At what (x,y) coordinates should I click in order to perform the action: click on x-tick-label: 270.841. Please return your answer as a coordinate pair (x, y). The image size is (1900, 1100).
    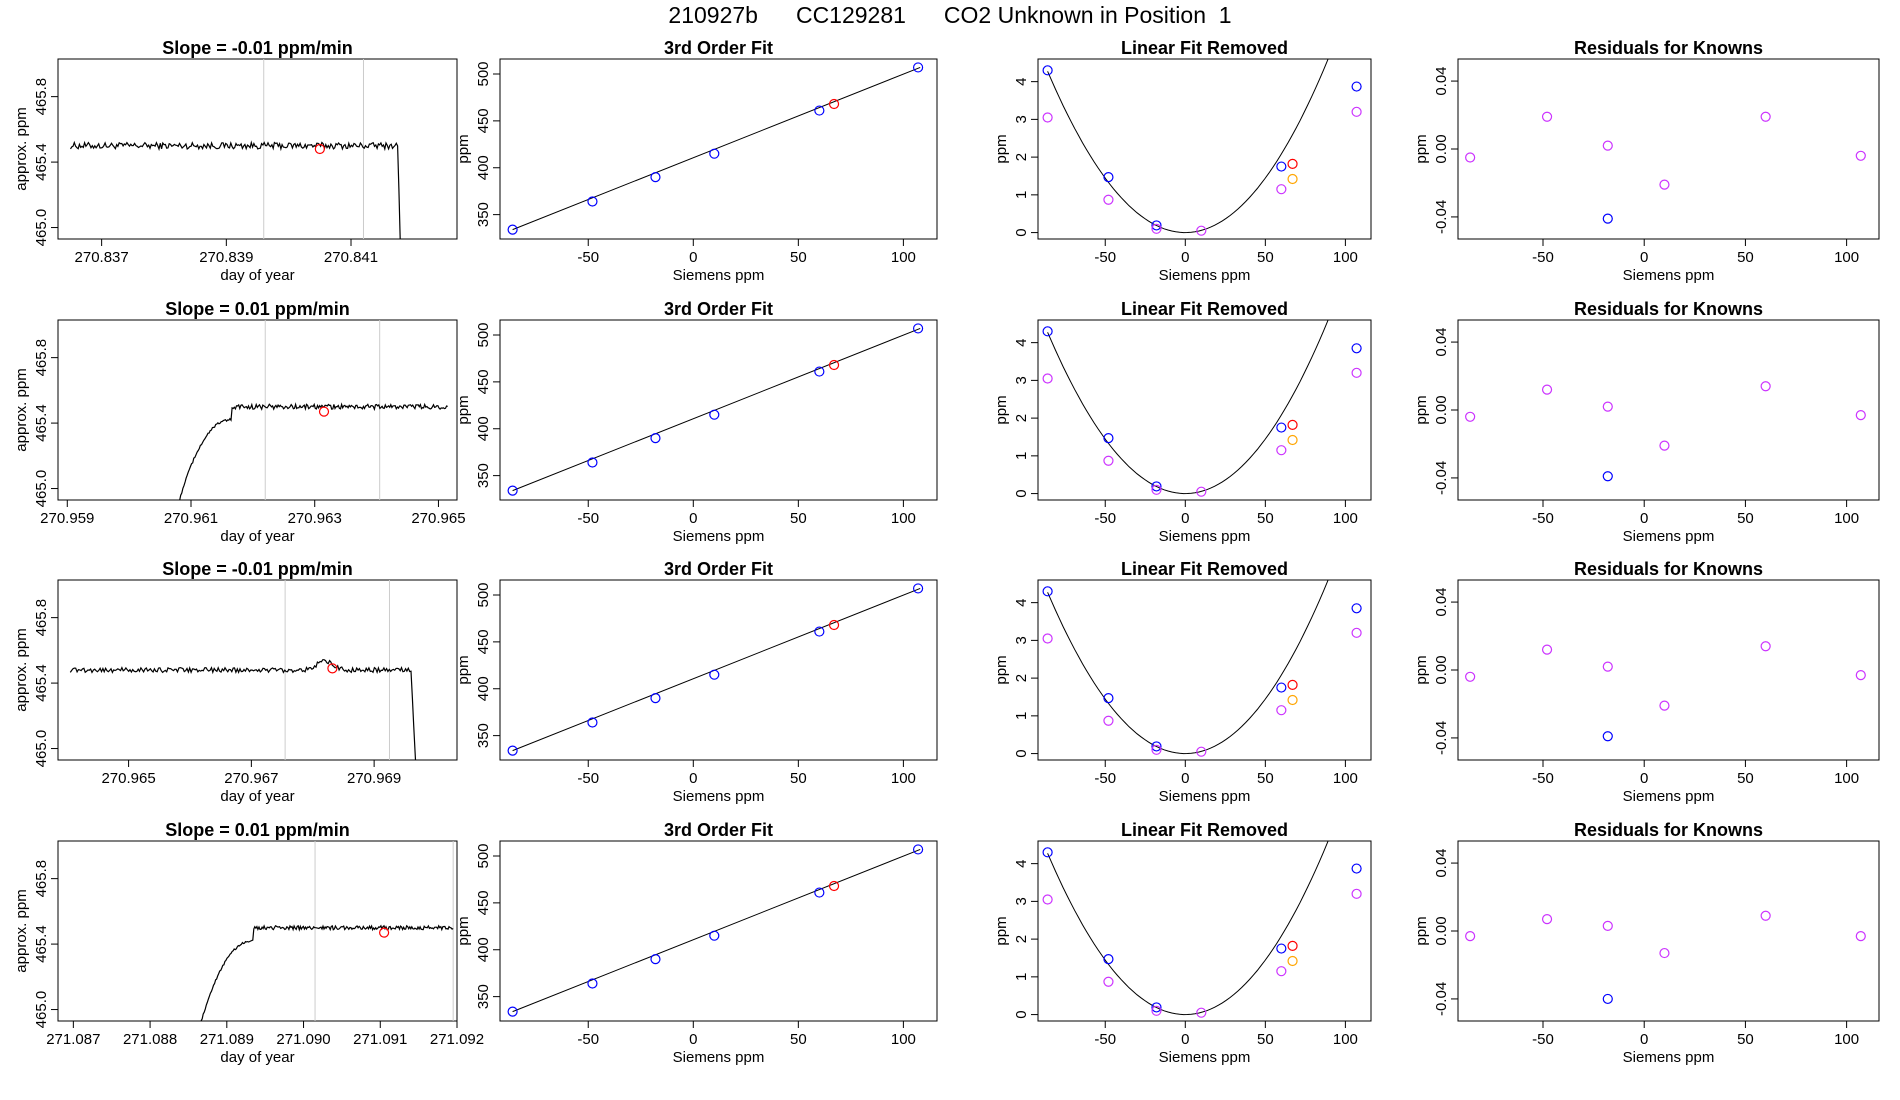
    Looking at the image, I should click on (351, 257).